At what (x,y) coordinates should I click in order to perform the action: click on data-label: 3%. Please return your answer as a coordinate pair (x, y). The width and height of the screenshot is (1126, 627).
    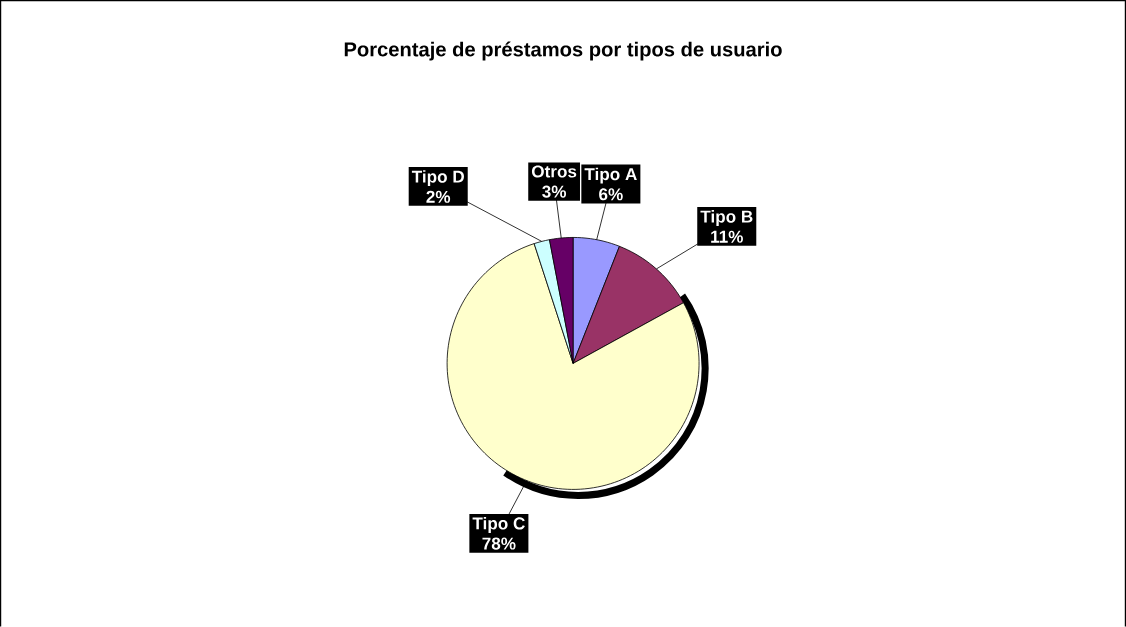
    Looking at the image, I should click on (554, 191).